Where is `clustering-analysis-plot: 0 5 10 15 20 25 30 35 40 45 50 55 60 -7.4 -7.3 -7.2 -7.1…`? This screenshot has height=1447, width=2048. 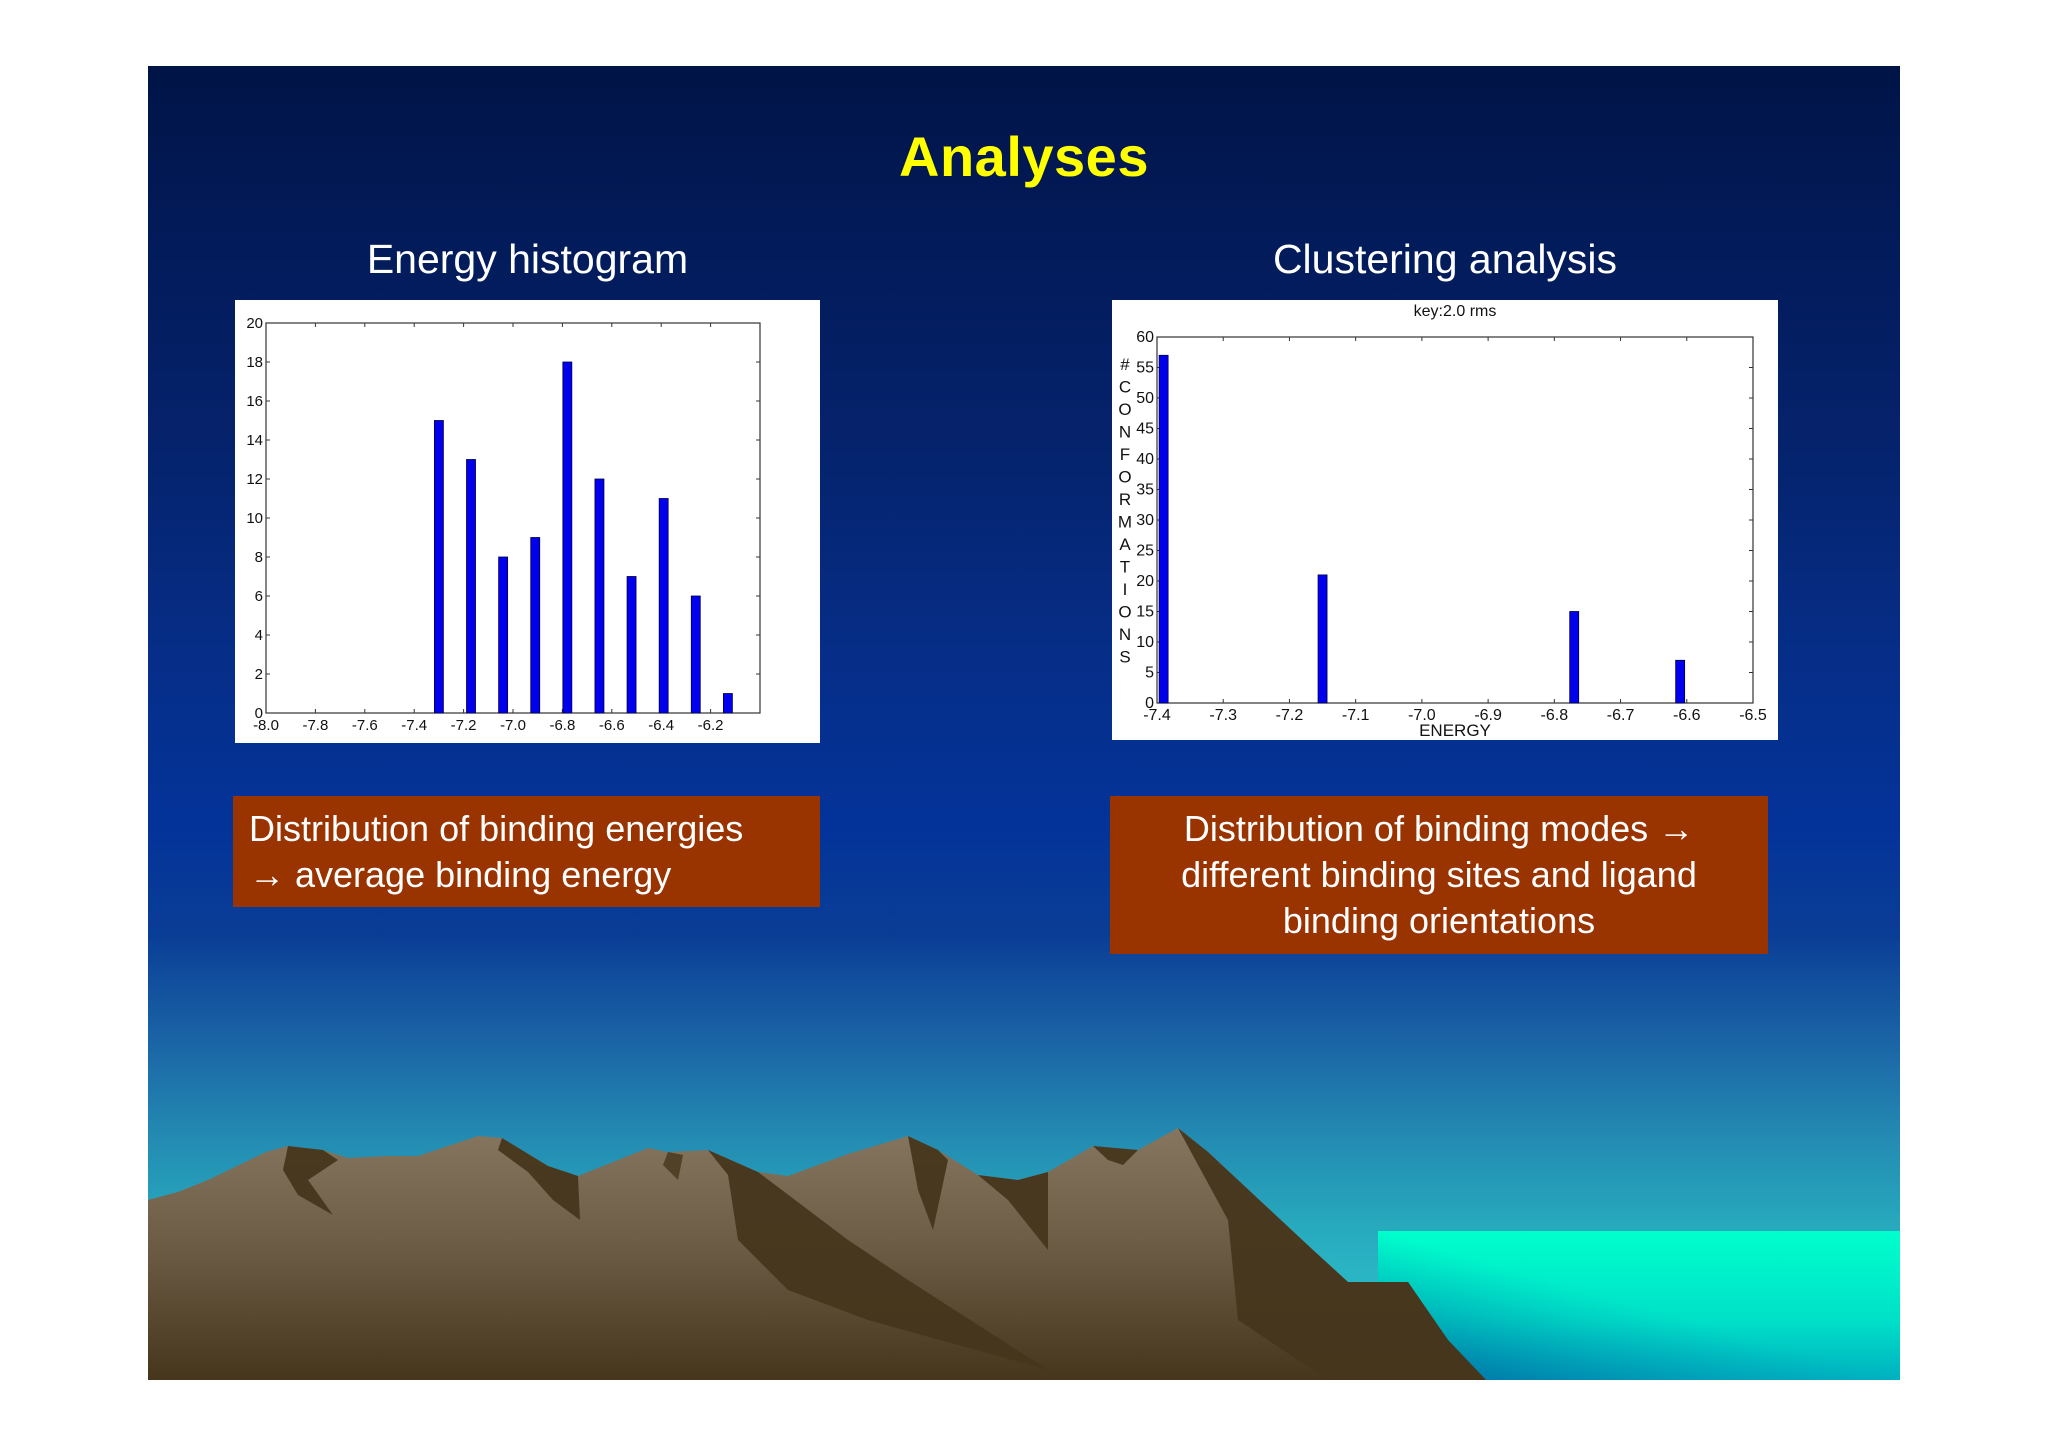
clustering-analysis-plot: 0 5 10 15 20 25 30 35 40 45 50 55 60 -7.4 -7.3 -7.2 -7.1… is located at coordinates (1442, 521).